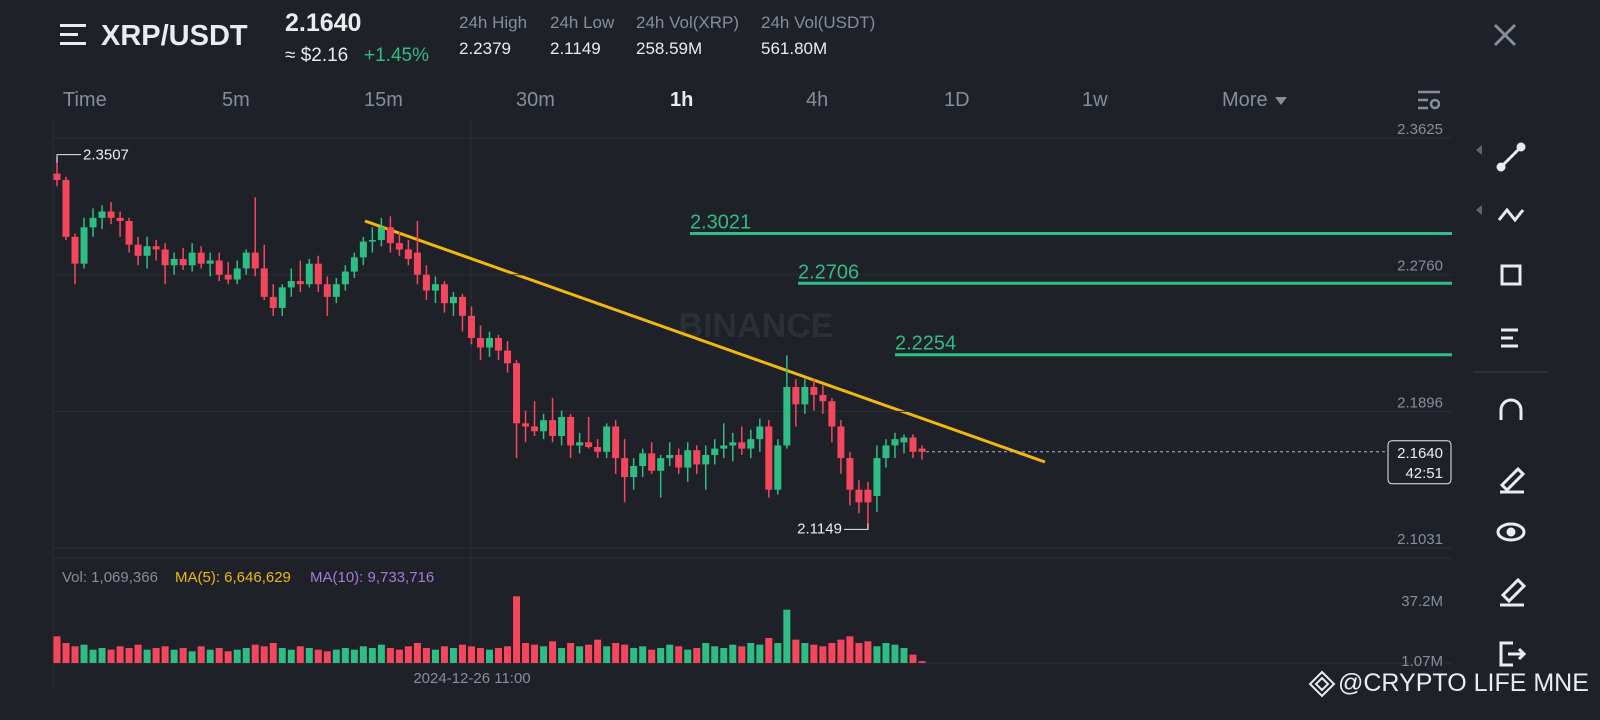 The width and height of the screenshot is (1600, 720). What do you see at coordinates (720, 222) in the screenshot?
I see `price-level-label: 2.3021` at bounding box center [720, 222].